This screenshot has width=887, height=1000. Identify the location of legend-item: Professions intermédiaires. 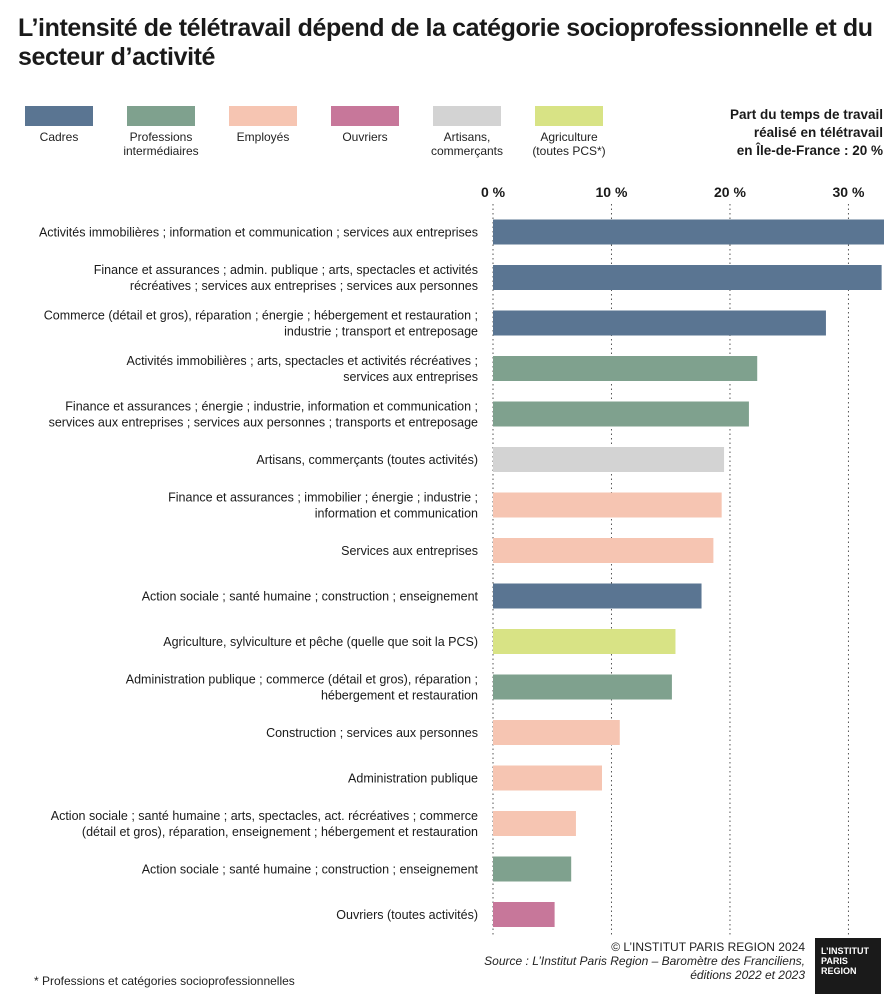
(161, 132).